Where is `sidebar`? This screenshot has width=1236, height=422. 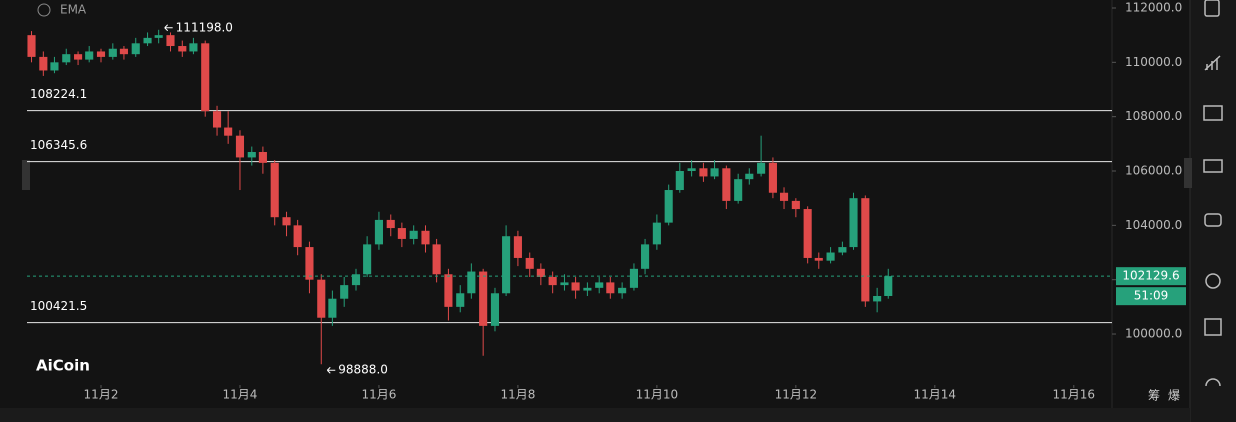 sidebar is located at coordinates (1213, 211).